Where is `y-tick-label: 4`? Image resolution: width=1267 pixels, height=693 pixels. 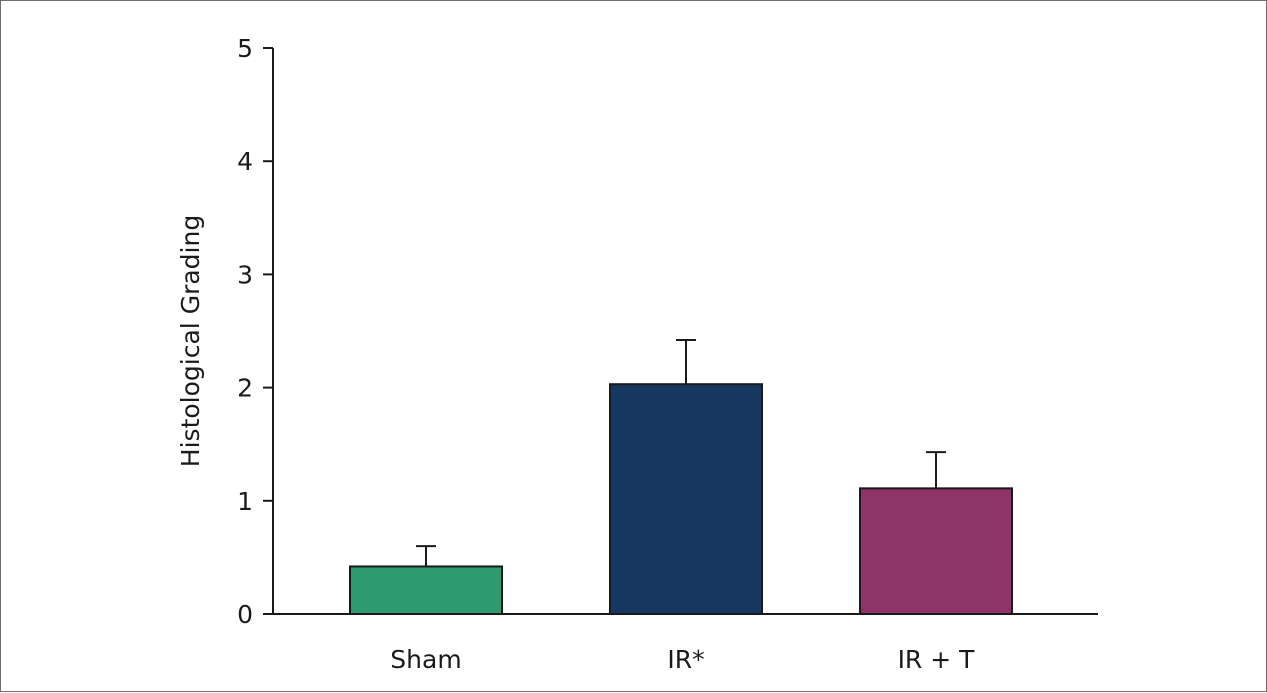
y-tick-label: 4 is located at coordinates (245, 161).